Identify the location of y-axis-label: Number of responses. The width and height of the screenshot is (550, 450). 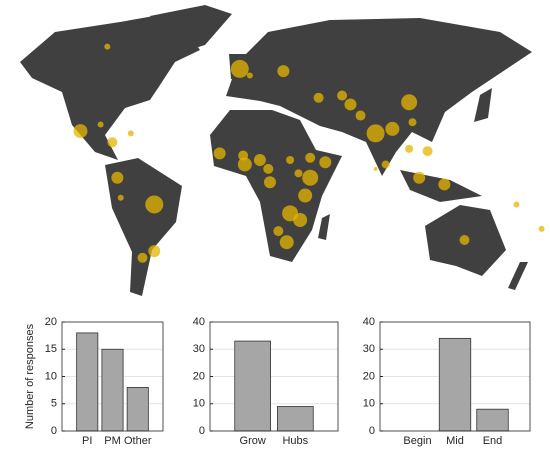
(30, 376).